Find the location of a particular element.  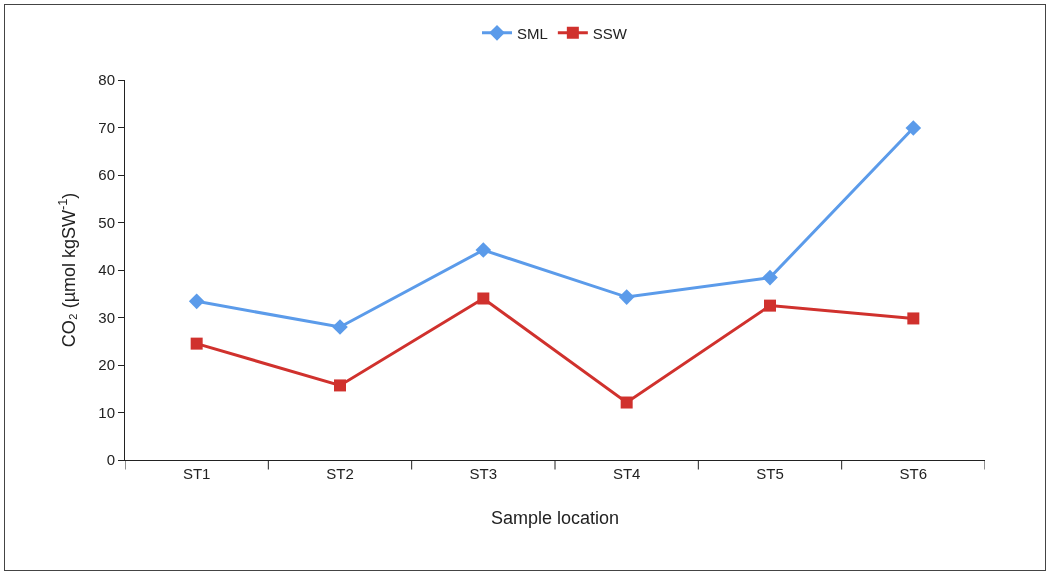

x-tick-label: ST6 is located at coordinates (913, 473).